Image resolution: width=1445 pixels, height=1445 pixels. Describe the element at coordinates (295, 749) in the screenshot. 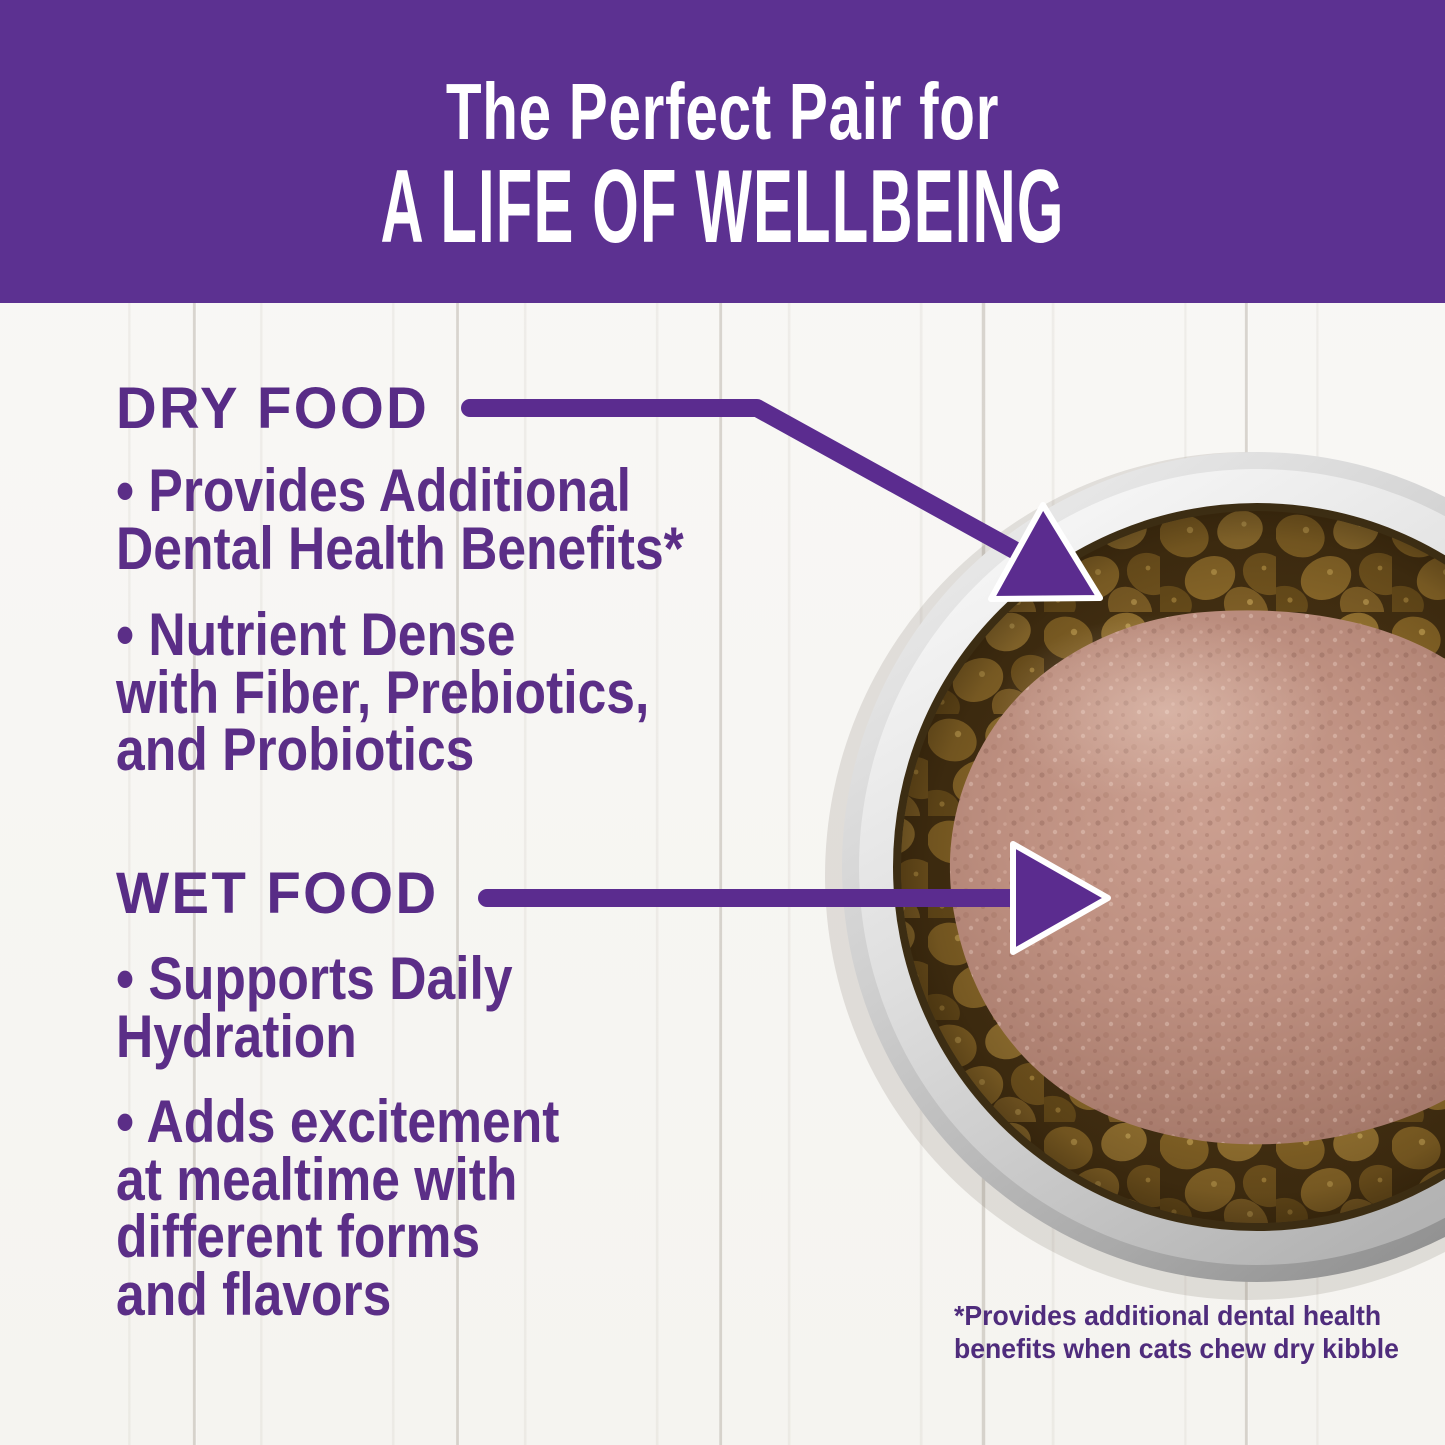

I see `bullet-line: and Probiotics` at that location.